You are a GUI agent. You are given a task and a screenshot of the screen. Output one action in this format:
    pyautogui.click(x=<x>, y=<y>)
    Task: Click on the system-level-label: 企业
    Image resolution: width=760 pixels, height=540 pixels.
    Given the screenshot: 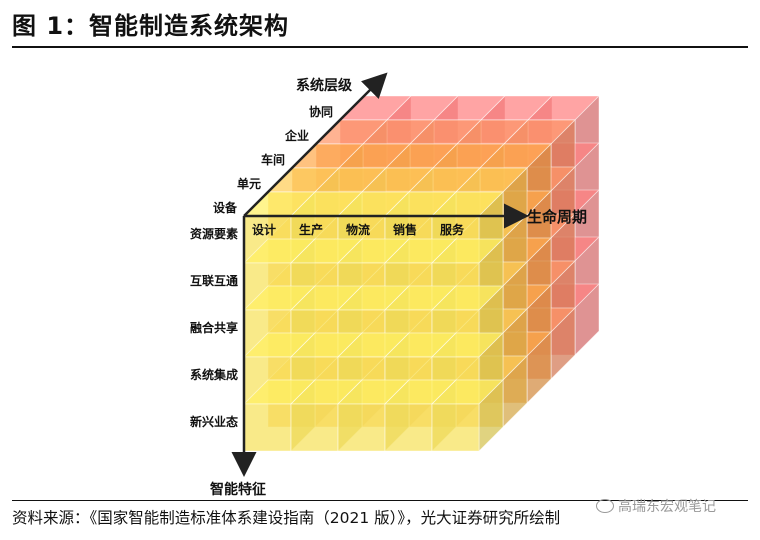 What is the action you would take?
    pyautogui.click(x=296, y=135)
    